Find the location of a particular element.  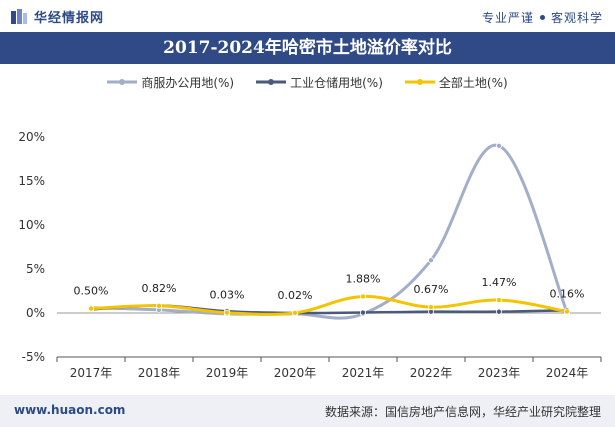

data-label-all-land: 1.47% is located at coordinates (499, 282).